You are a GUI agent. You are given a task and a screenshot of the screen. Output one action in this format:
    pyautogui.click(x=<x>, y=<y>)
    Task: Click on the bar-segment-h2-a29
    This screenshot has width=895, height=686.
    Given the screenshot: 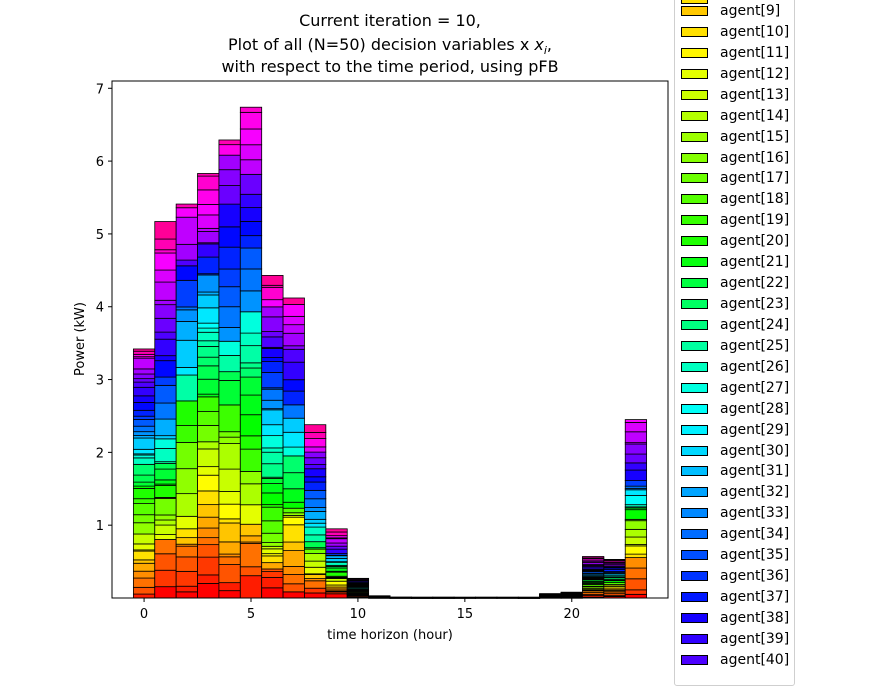 What is the action you would take?
    pyautogui.click(x=186, y=353)
    